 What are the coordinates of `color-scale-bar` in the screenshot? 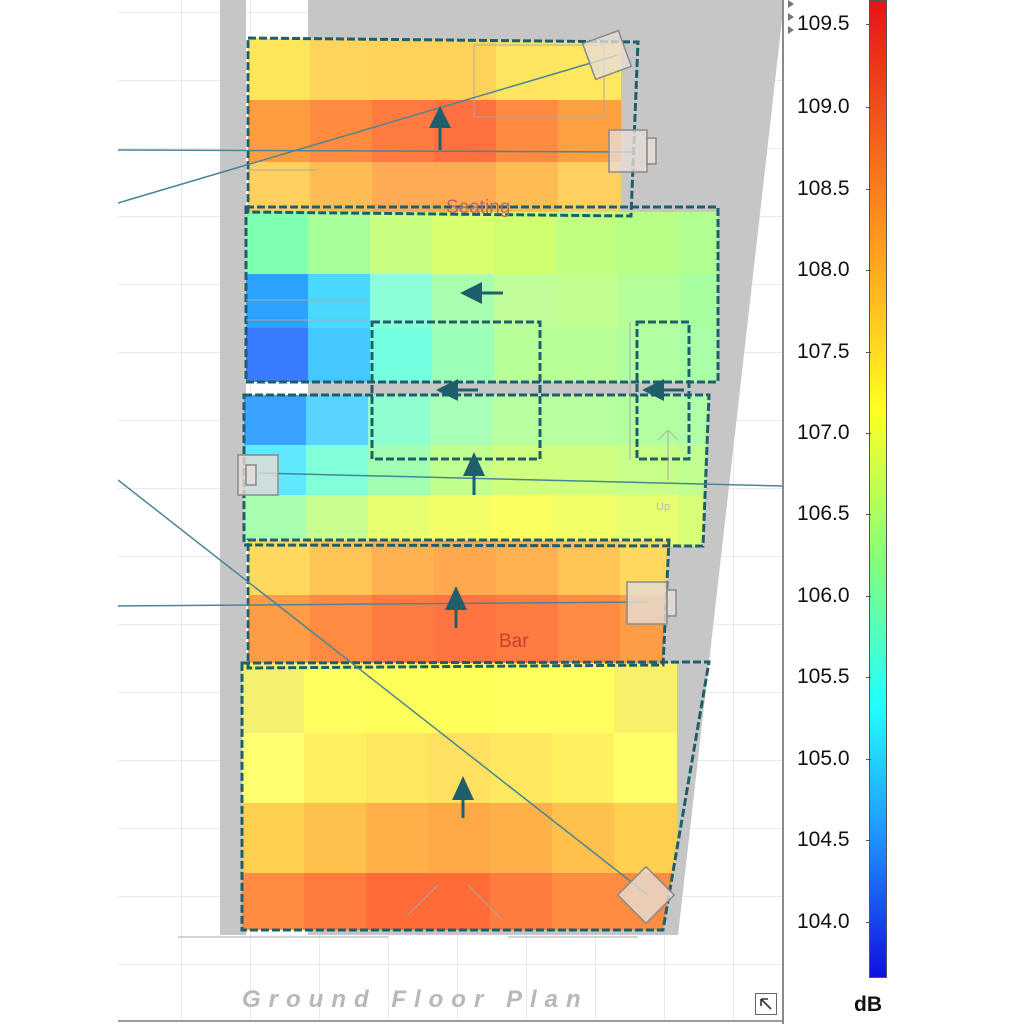 It's located at (878, 489).